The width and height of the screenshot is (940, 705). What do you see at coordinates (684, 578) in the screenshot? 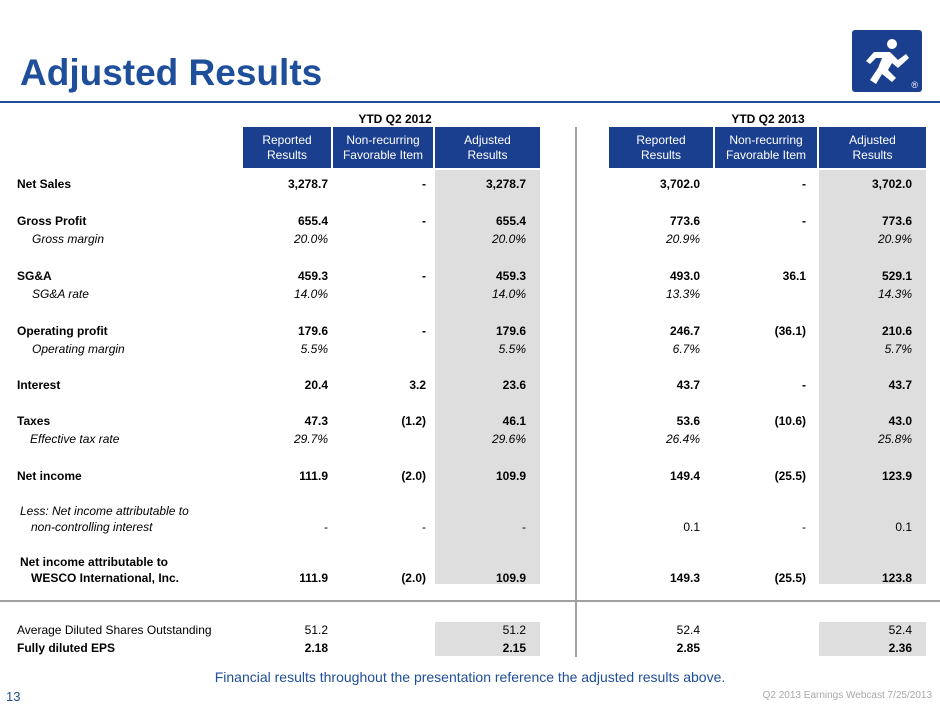
I see `cell-reported-2013: 149.3` at bounding box center [684, 578].